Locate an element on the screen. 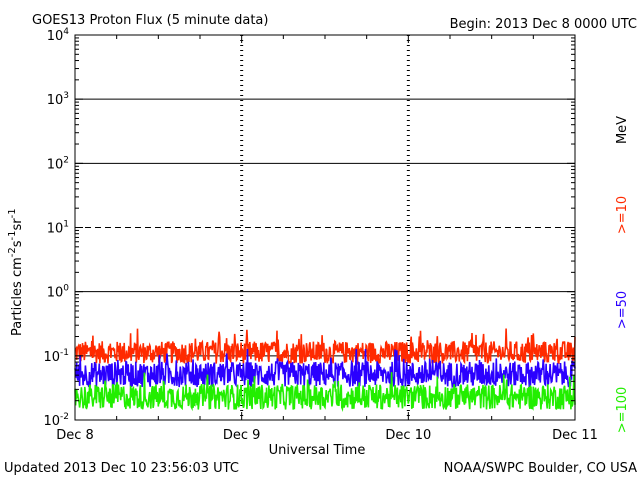 The image size is (640, 480). y-tick-label-1: 10⁻¹ is located at coordinates (56, 356).